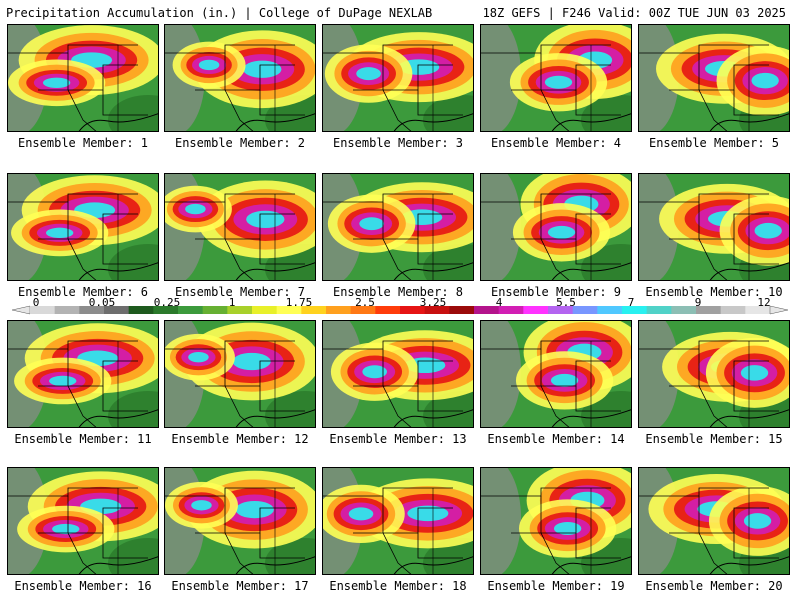 This screenshot has height=600, width=800. Describe the element at coordinates (499, 302) in the screenshot. I see `legend-tick-label: 4` at that location.